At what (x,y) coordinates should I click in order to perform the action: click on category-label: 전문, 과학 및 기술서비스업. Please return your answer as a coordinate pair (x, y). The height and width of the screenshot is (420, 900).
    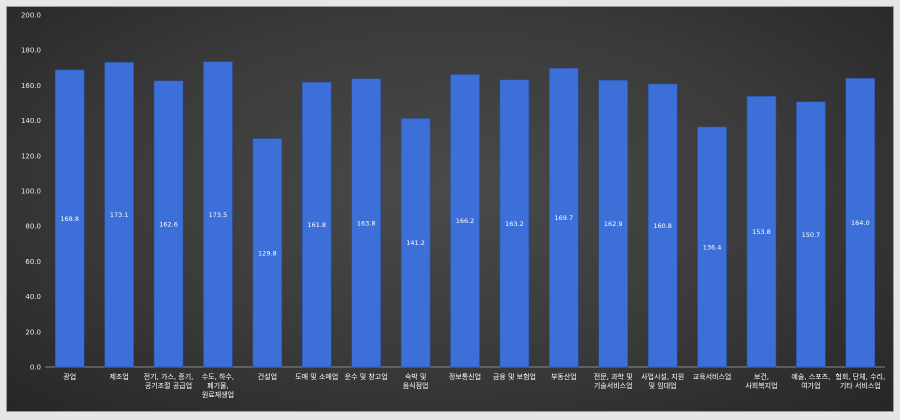
    Looking at the image, I should click on (613, 381).